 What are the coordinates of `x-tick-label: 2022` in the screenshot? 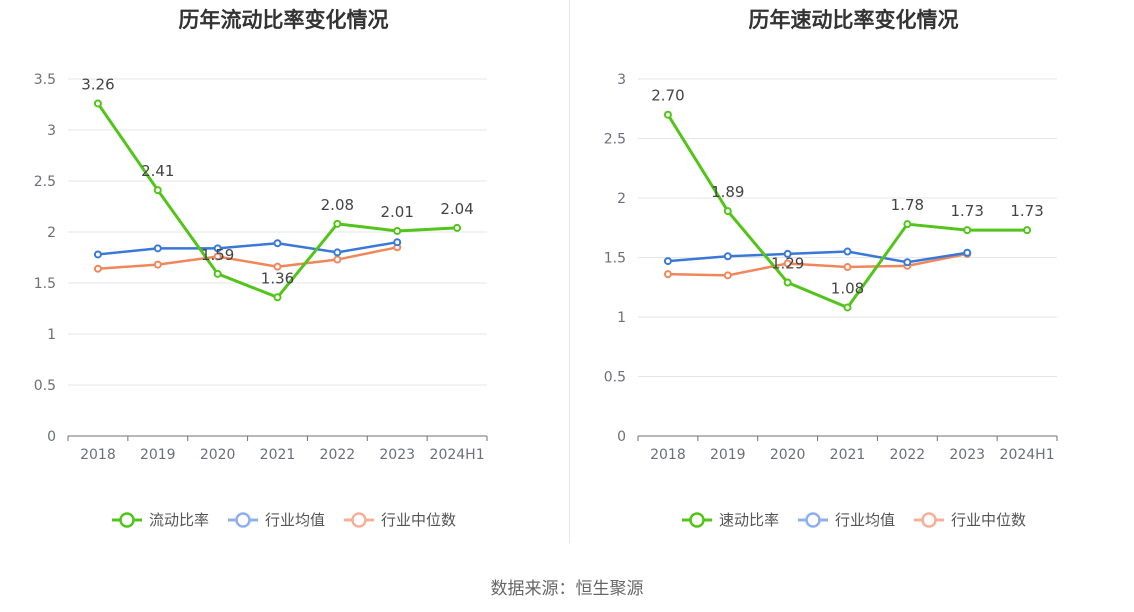 It's located at (908, 455).